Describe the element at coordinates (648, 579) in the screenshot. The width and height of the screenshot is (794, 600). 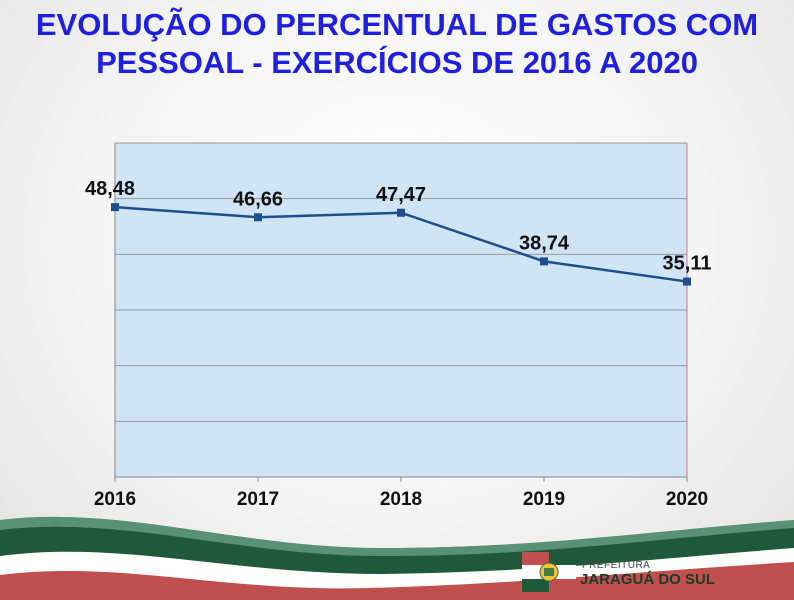
I see `logo-text-city: JARAGUÁ DO SUL` at that location.